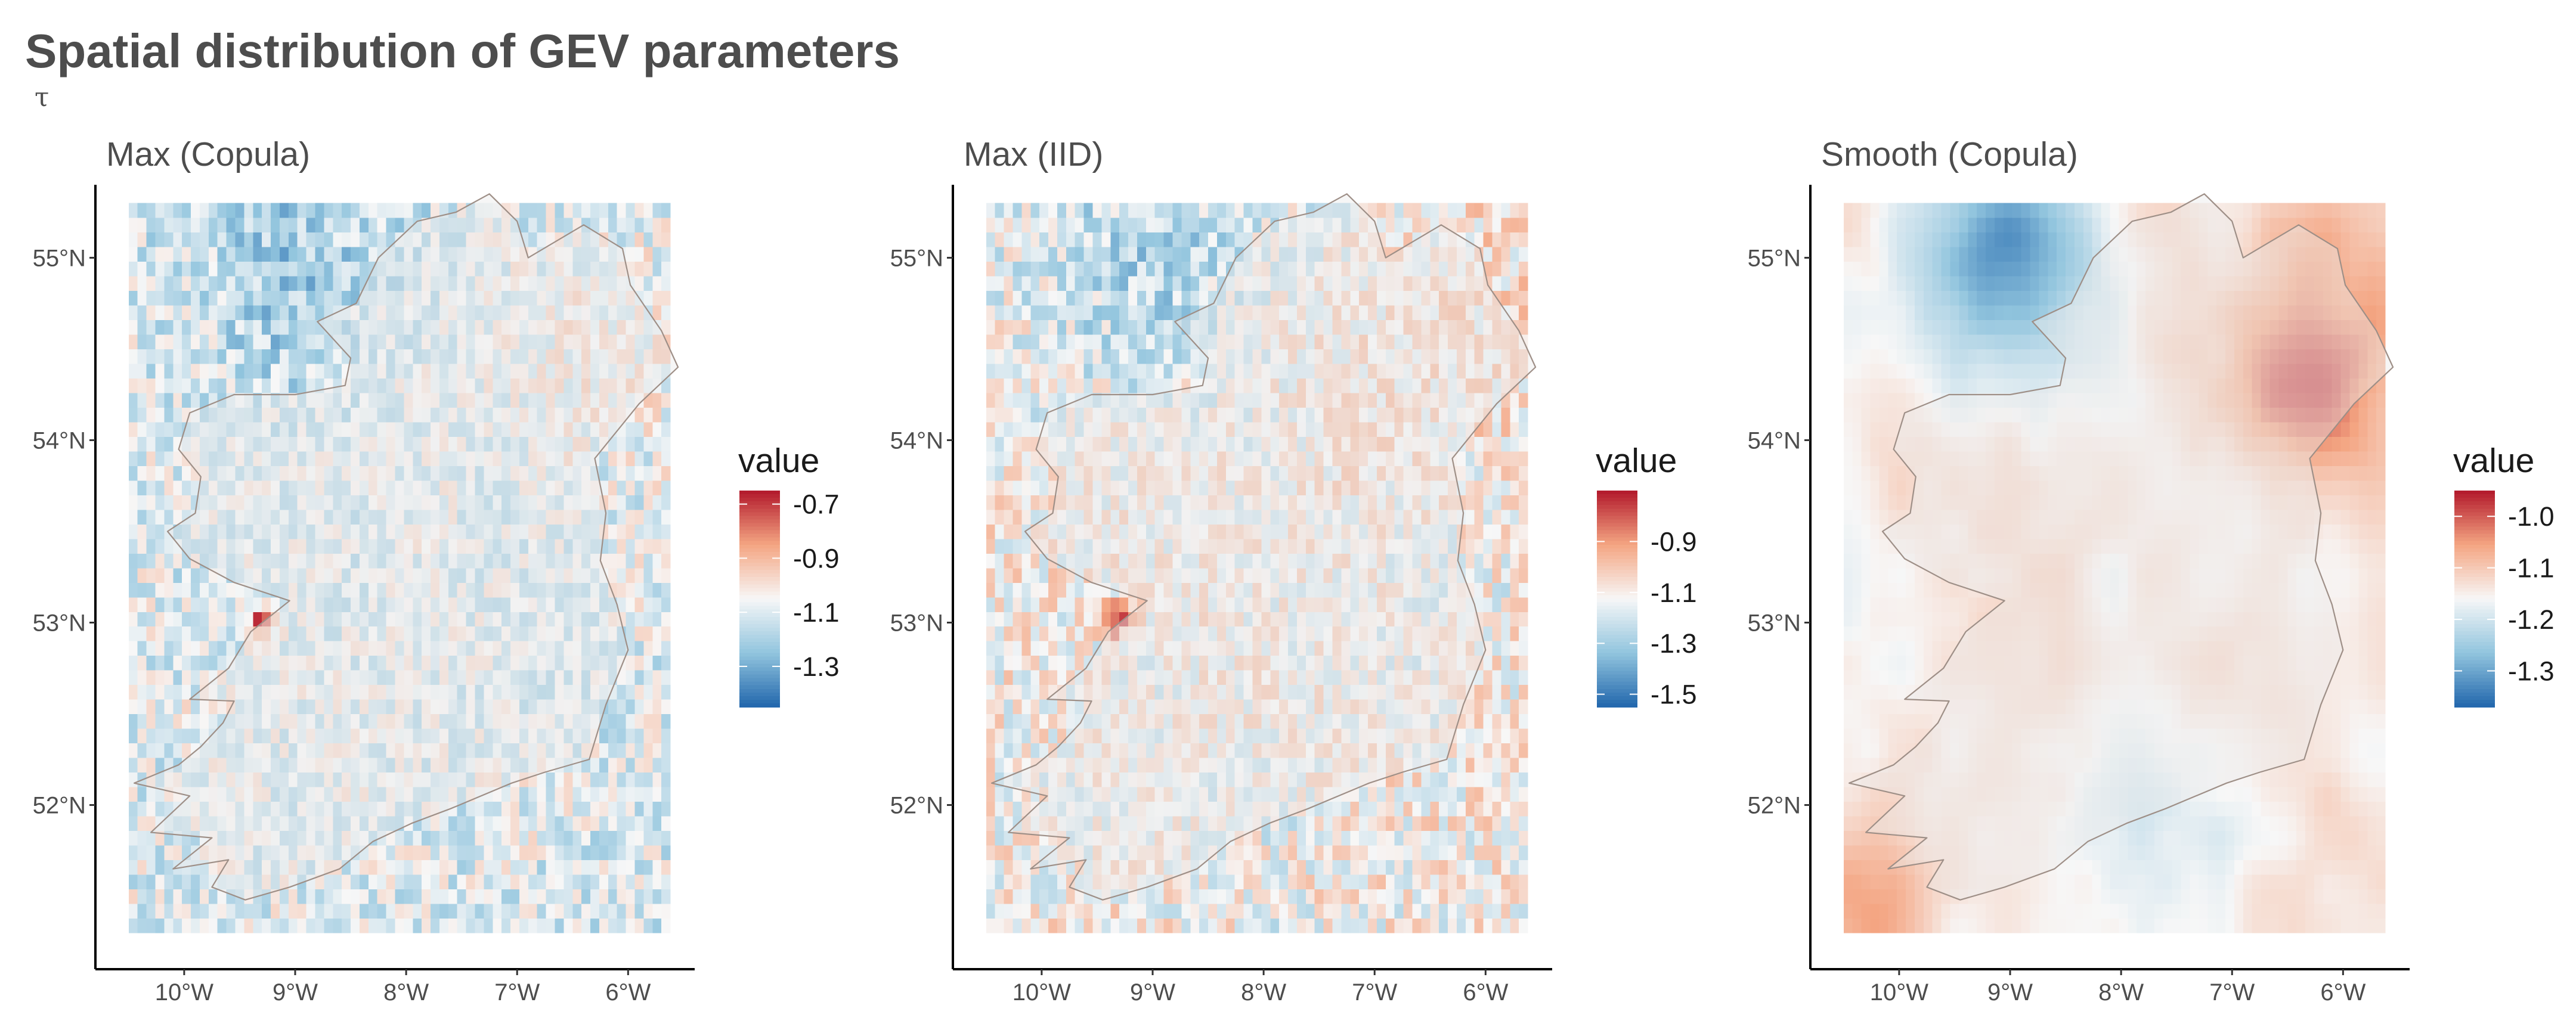 The height and width of the screenshot is (1030, 2576). I want to click on x-tick-label: 10°W, so click(184, 992).